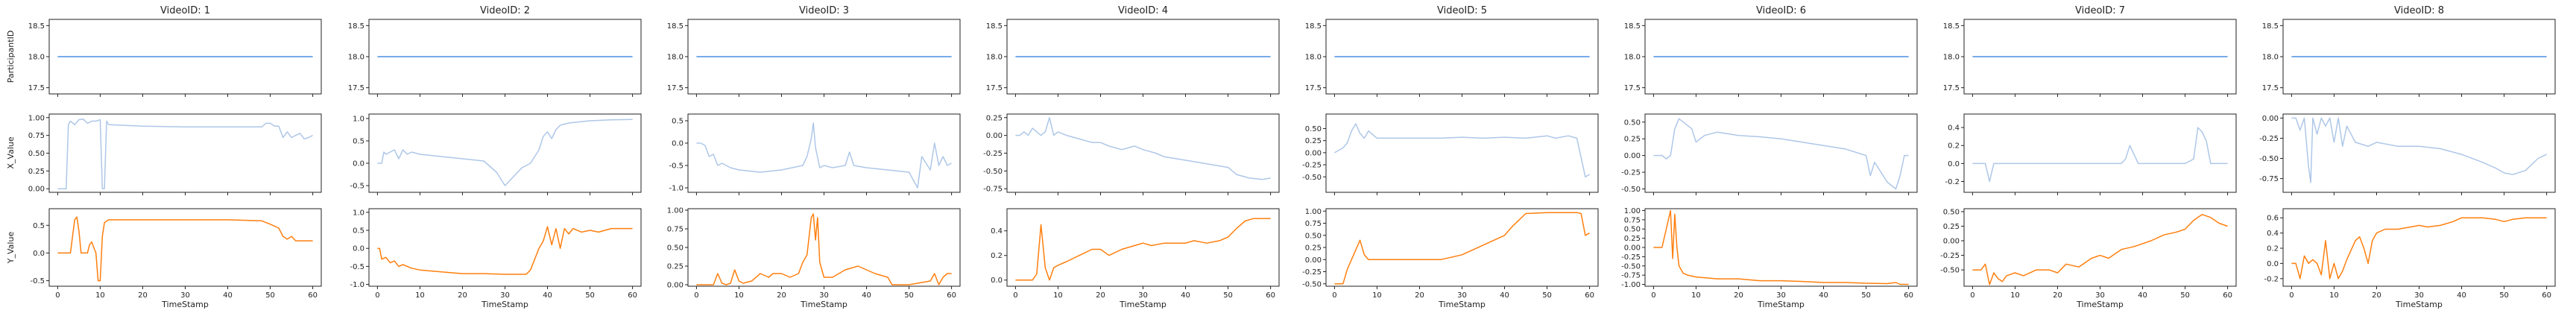 This screenshot has height=322, width=2576. I want to click on x-axis-label-2: TimeStamp, so click(504, 304).